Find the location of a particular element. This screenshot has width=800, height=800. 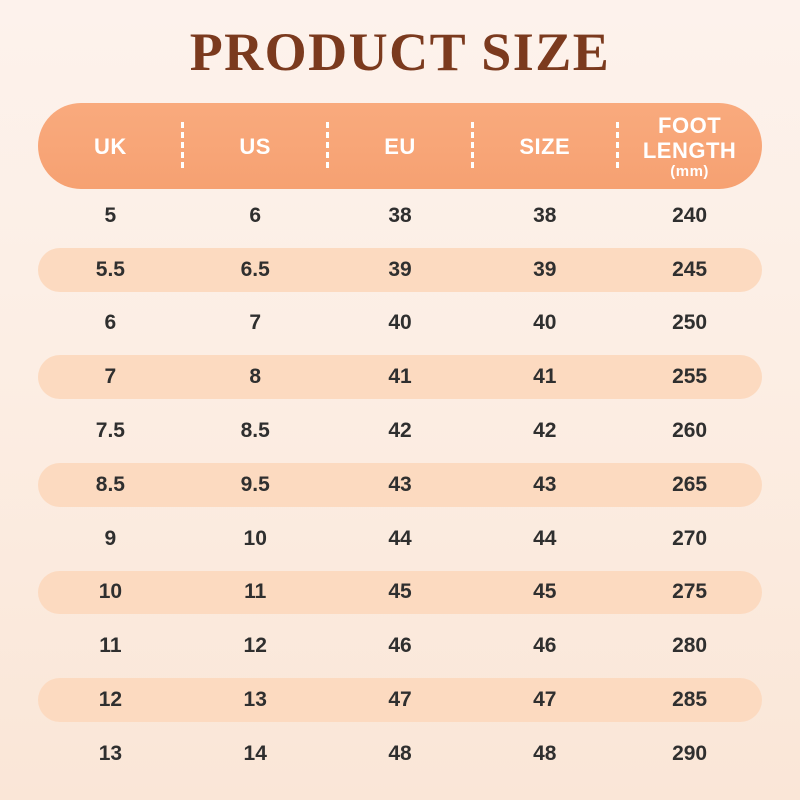

size-row: 10 11 45 45 275 is located at coordinates (400, 593).